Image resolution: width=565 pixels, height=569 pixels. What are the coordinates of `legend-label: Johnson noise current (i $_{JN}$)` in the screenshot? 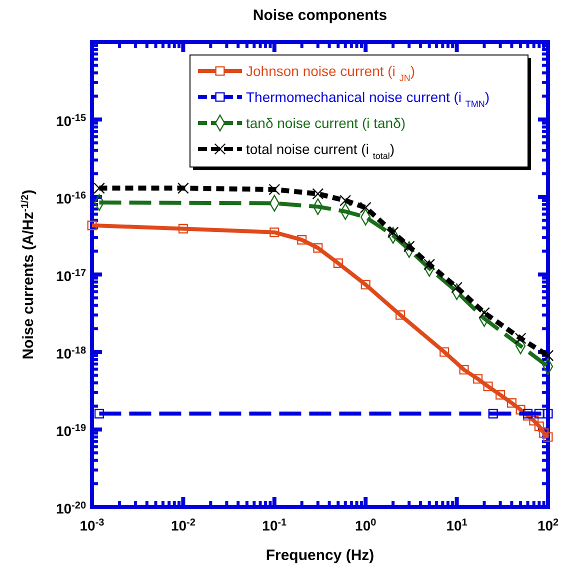 It's located at (330, 73).